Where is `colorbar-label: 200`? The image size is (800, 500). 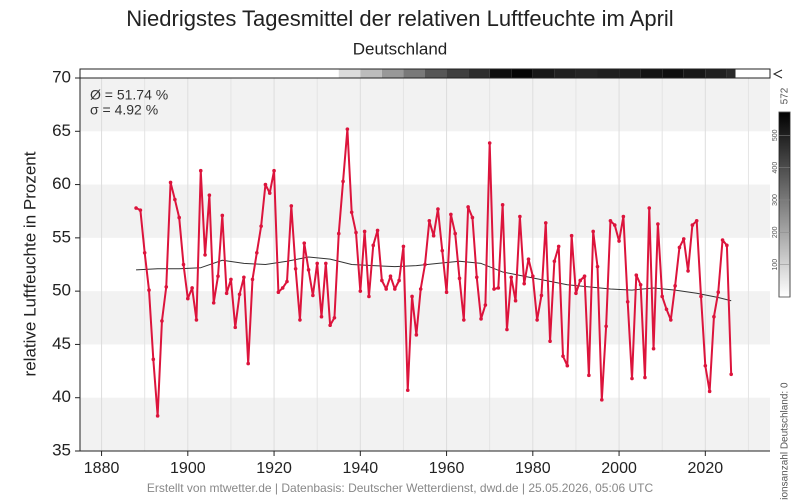
colorbar-label: 200 is located at coordinates (775, 232).